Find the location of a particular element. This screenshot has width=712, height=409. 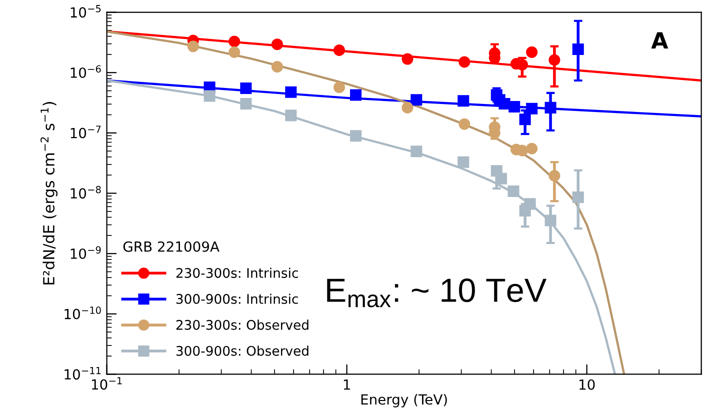

legend-label: 230-300s: Observed is located at coordinates (242, 325).